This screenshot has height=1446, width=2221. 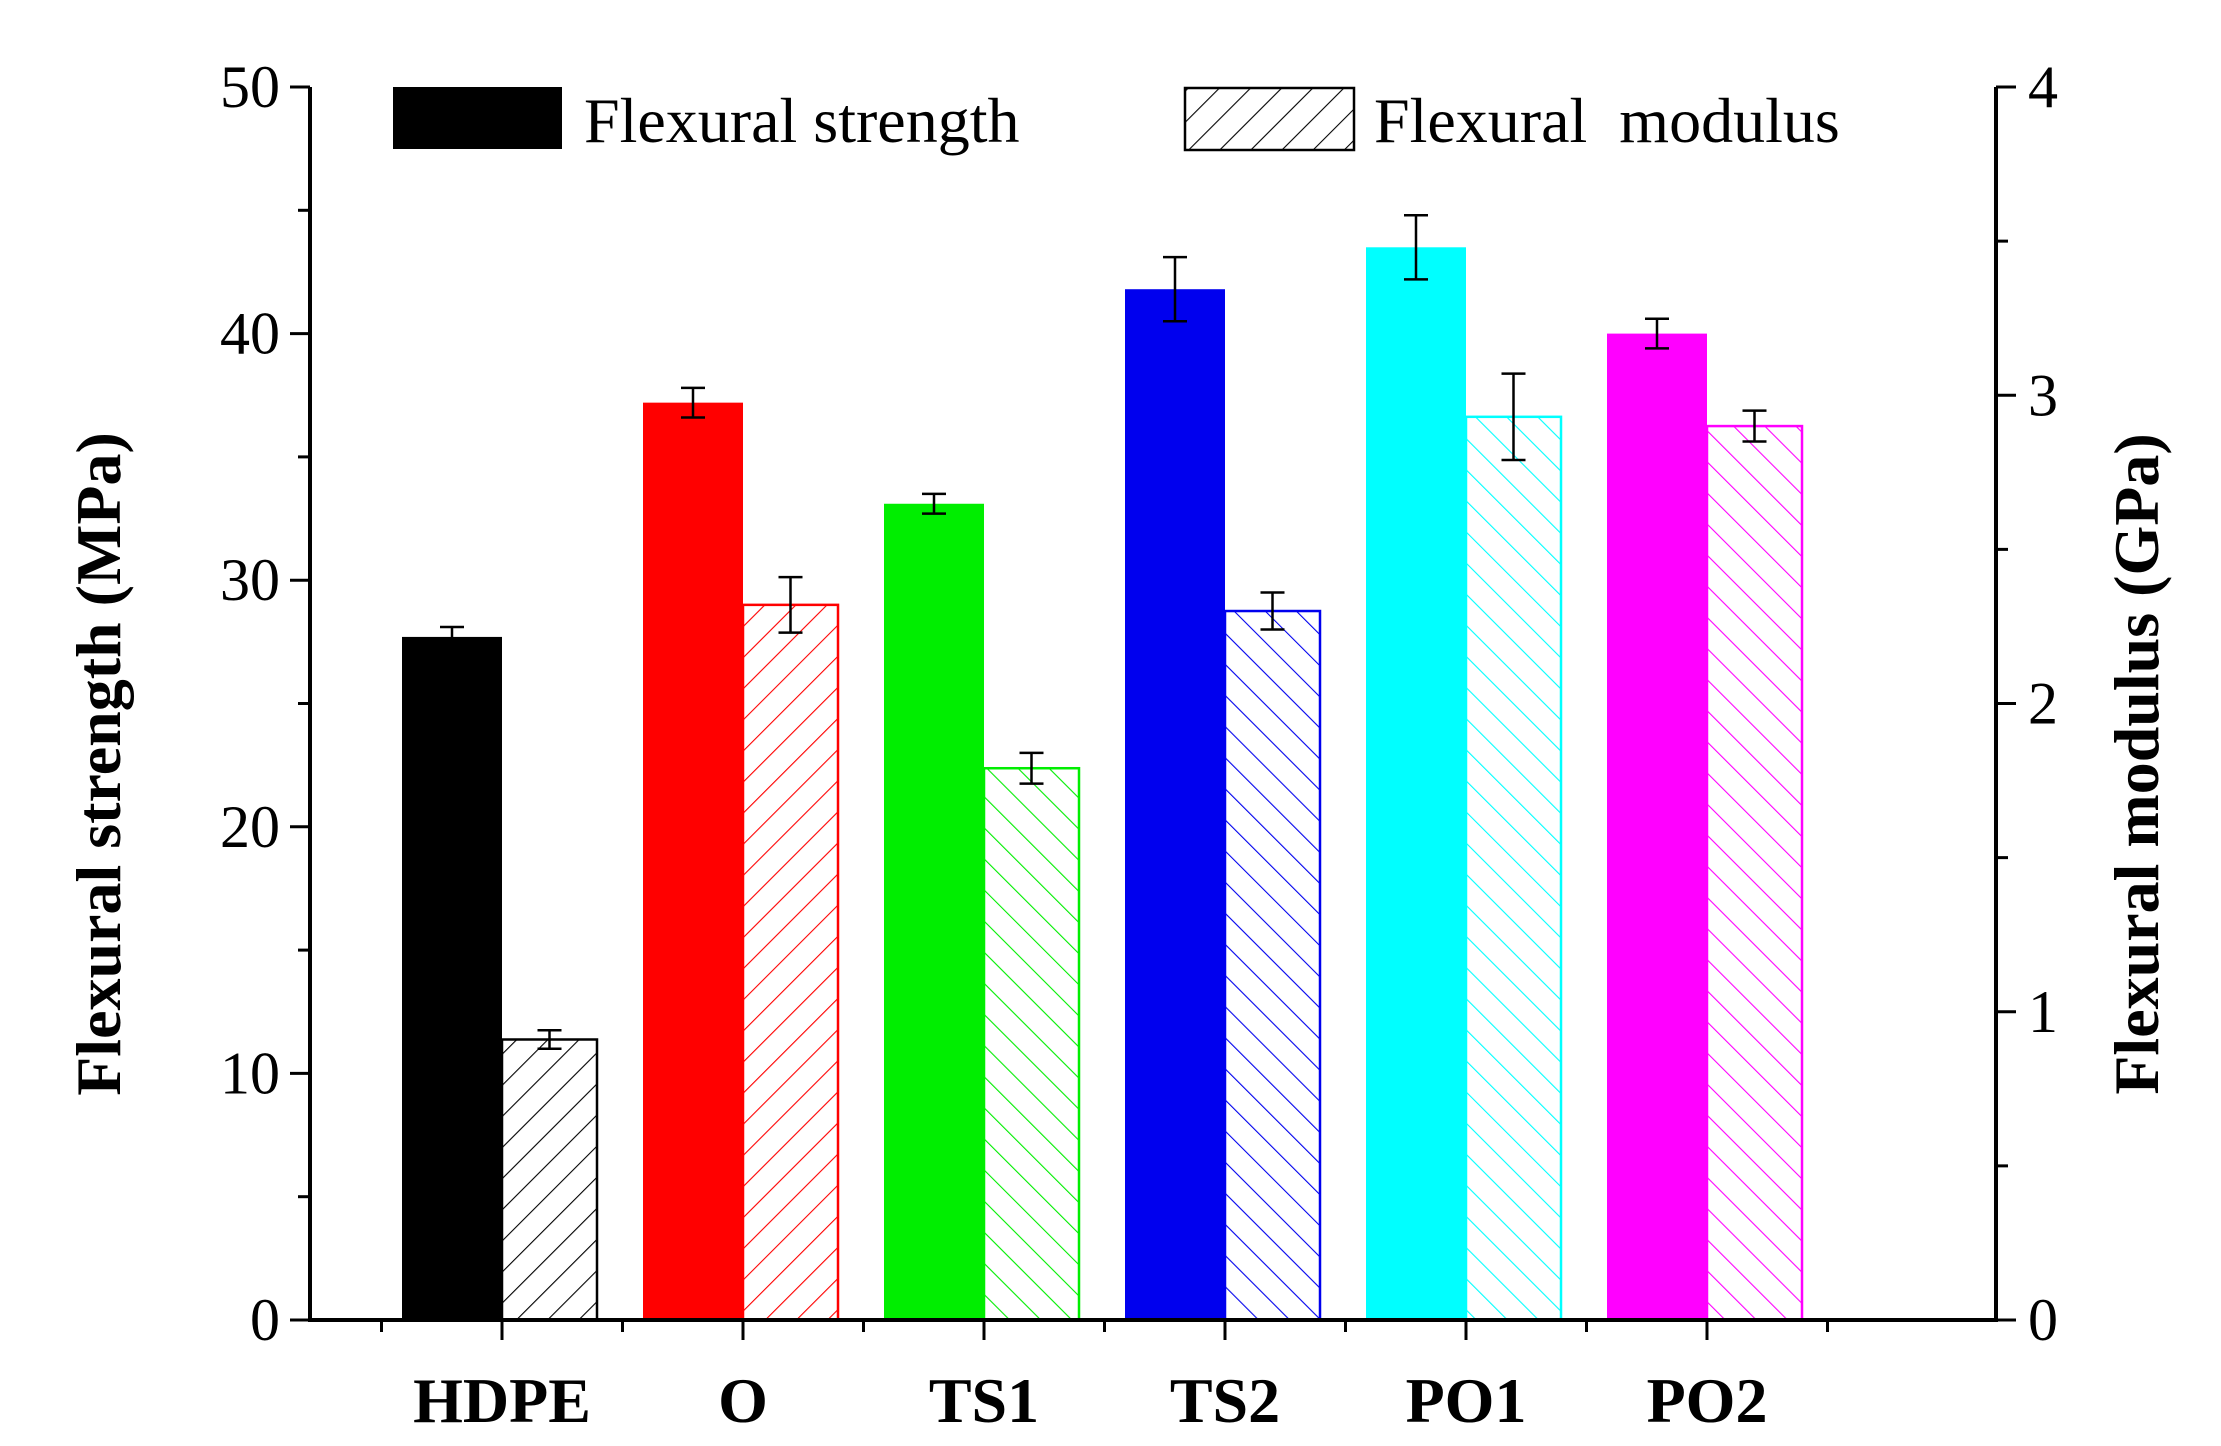 I want to click on errorbar-strength-po1, so click(x=1416, y=247).